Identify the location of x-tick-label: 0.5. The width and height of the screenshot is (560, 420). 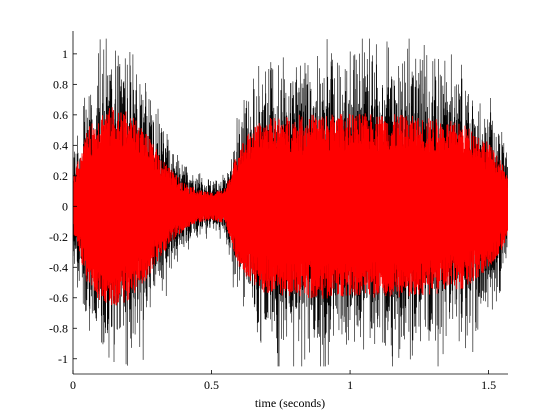
(211, 385).